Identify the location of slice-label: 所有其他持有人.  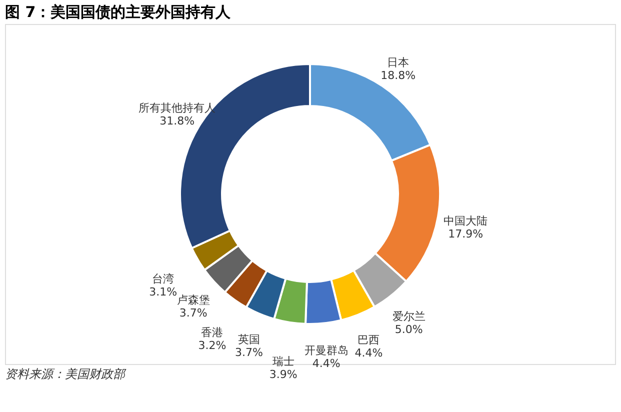
(177, 108).